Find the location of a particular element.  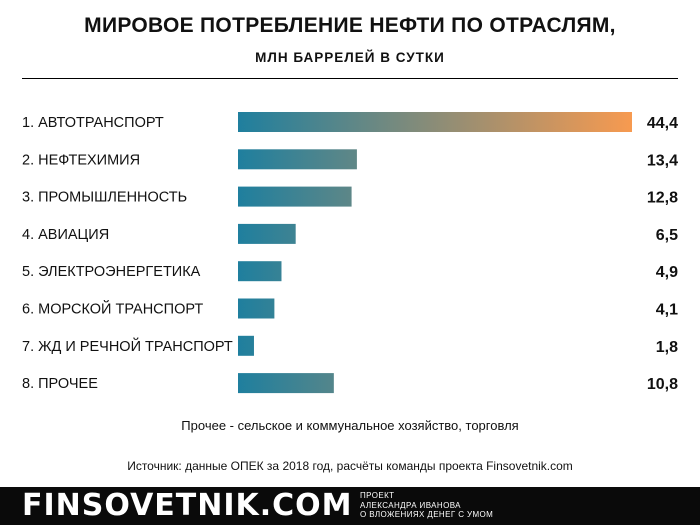

category-label: 8. ПРОЧЕЕ is located at coordinates (60, 384).